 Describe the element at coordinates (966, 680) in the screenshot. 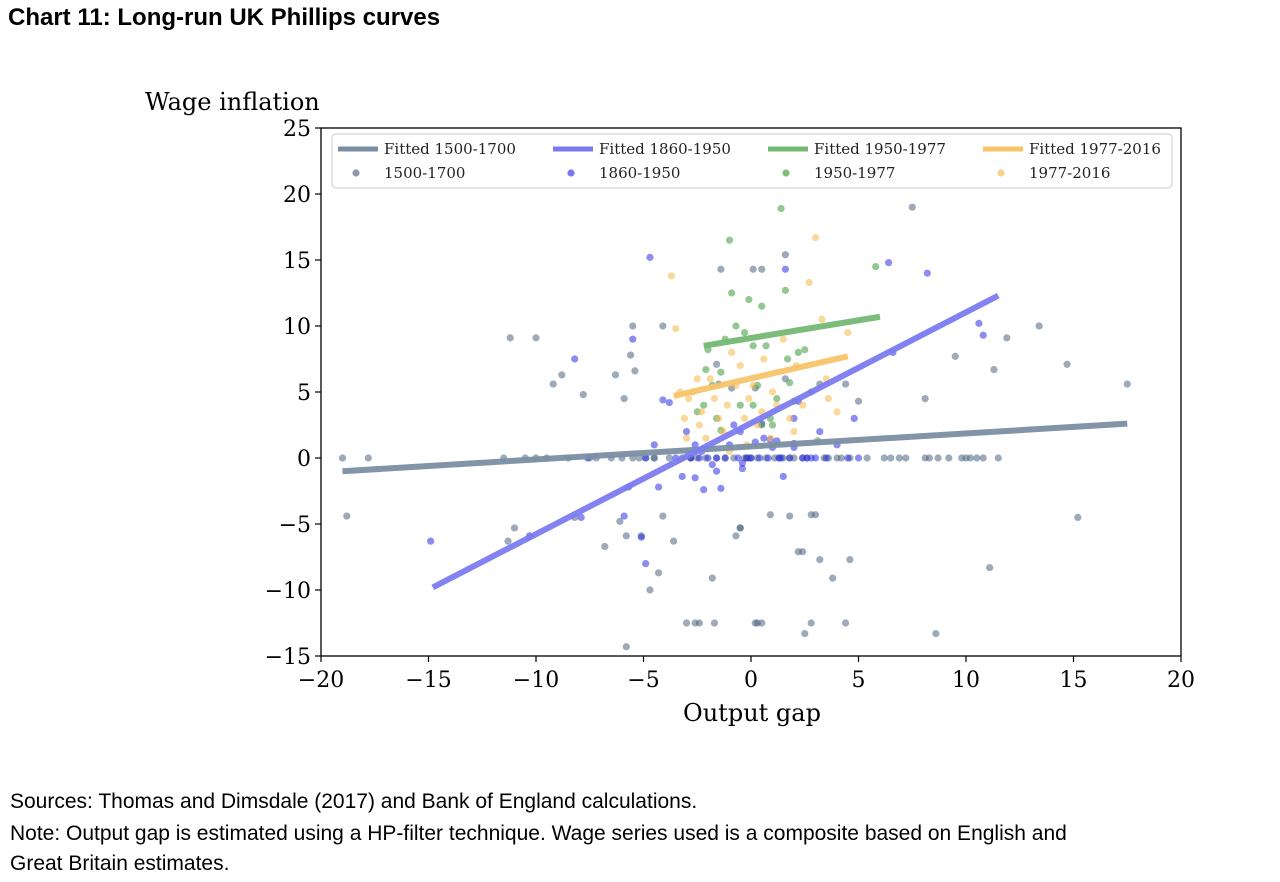

I see `x-tick-label-6: 10` at that location.